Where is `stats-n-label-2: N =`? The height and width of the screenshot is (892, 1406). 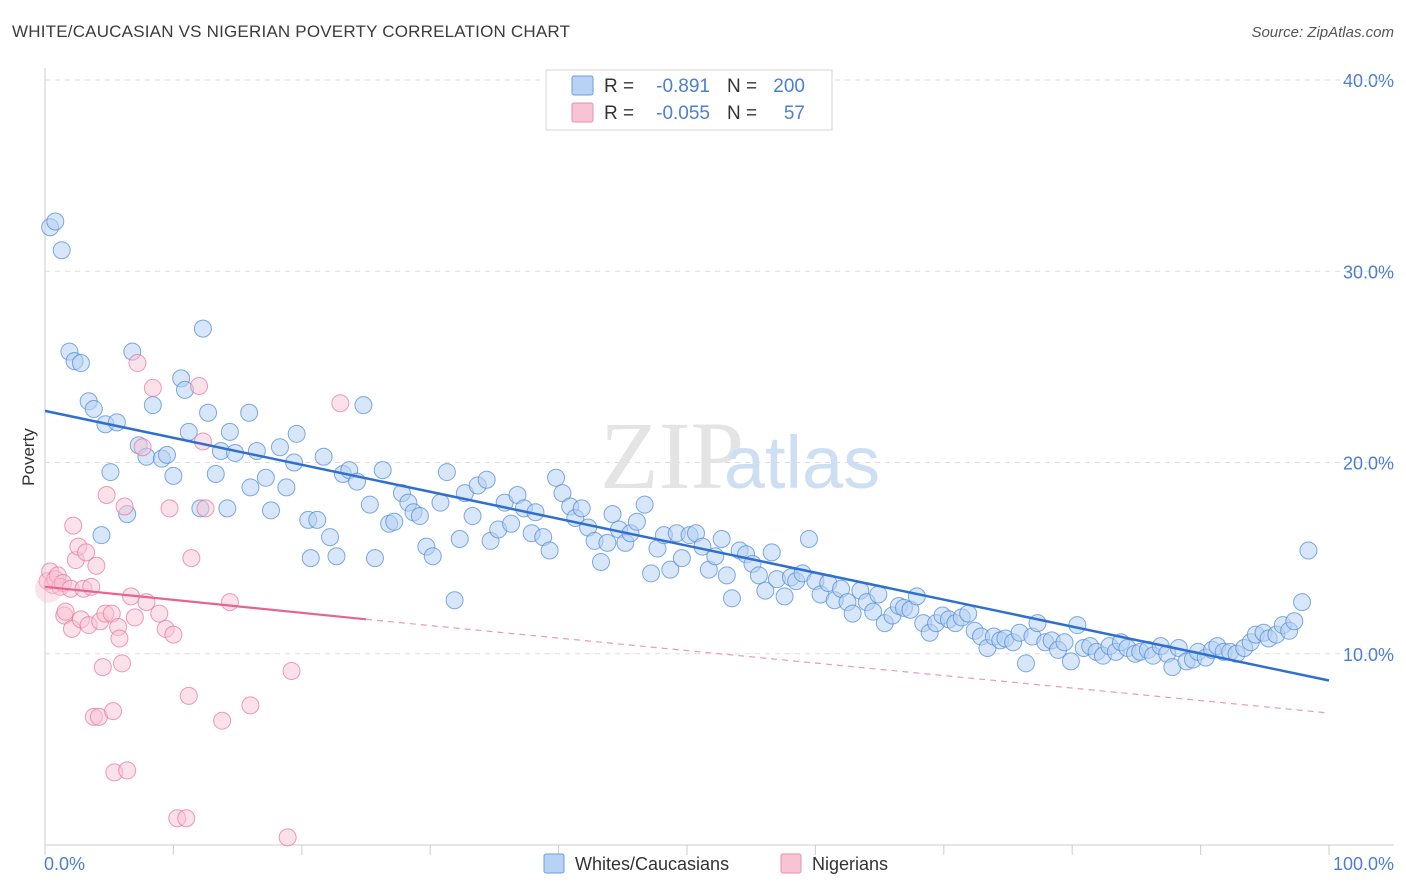
stats-n-label-2: N = is located at coordinates (742, 113).